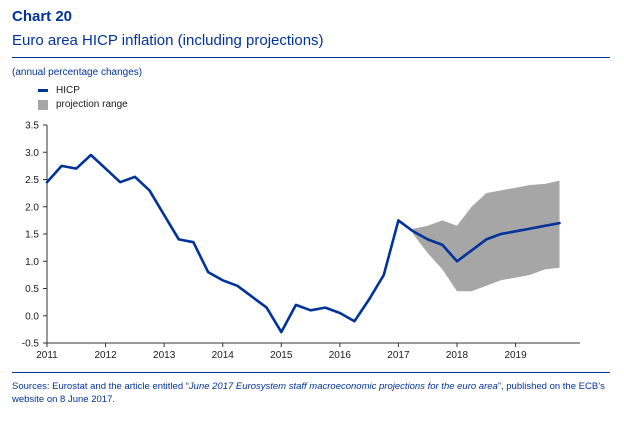 The image size is (624, 424). I want to click on x-tick-labels: 2011 2012 2013 2014 2015 2016 2017 2018 2019, so click(281, 355).